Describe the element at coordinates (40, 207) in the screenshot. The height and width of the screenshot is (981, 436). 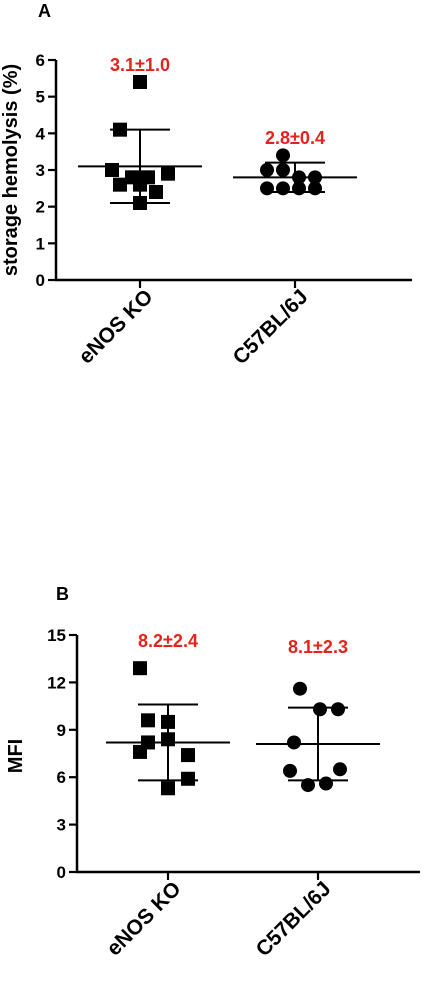
I see `y-tick-label: 2` at that location.